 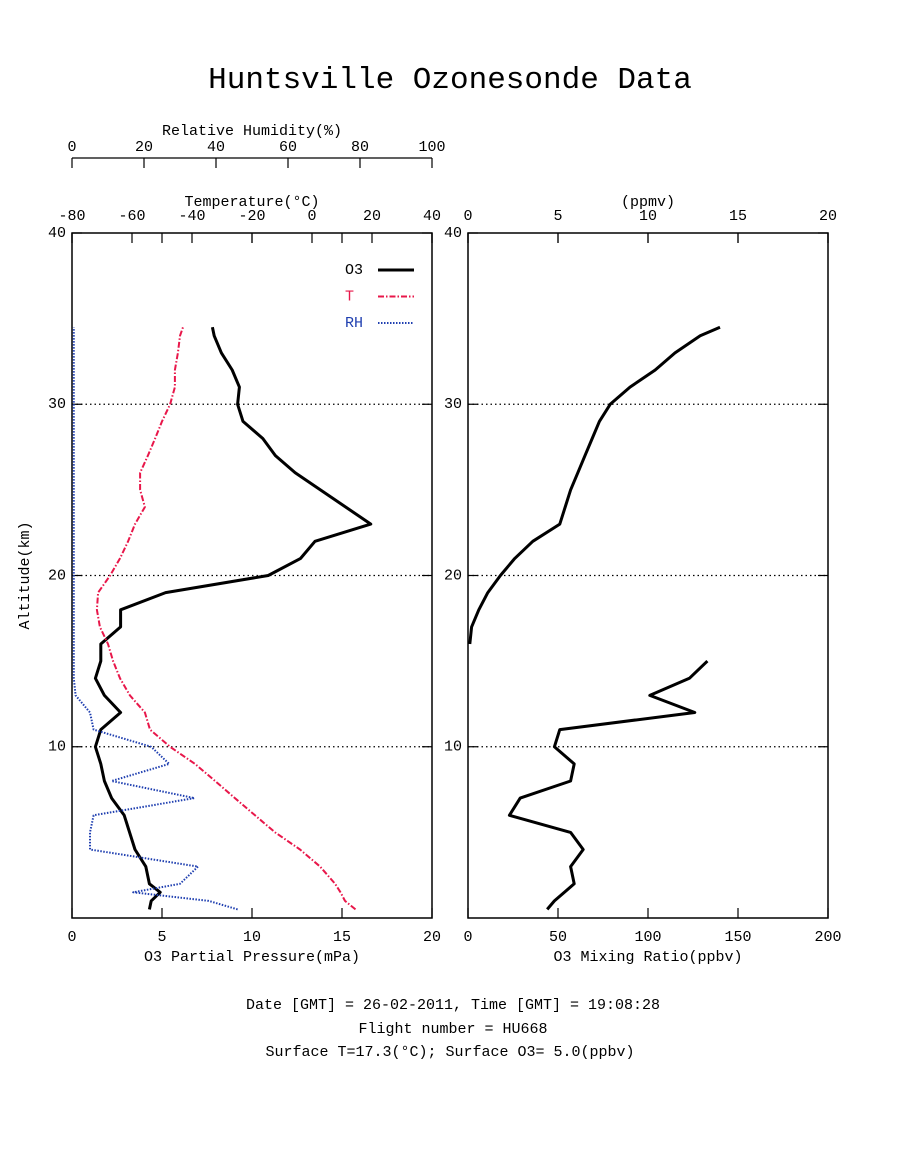 I want to click on legend-label: RH, so click(x=354, y=323).